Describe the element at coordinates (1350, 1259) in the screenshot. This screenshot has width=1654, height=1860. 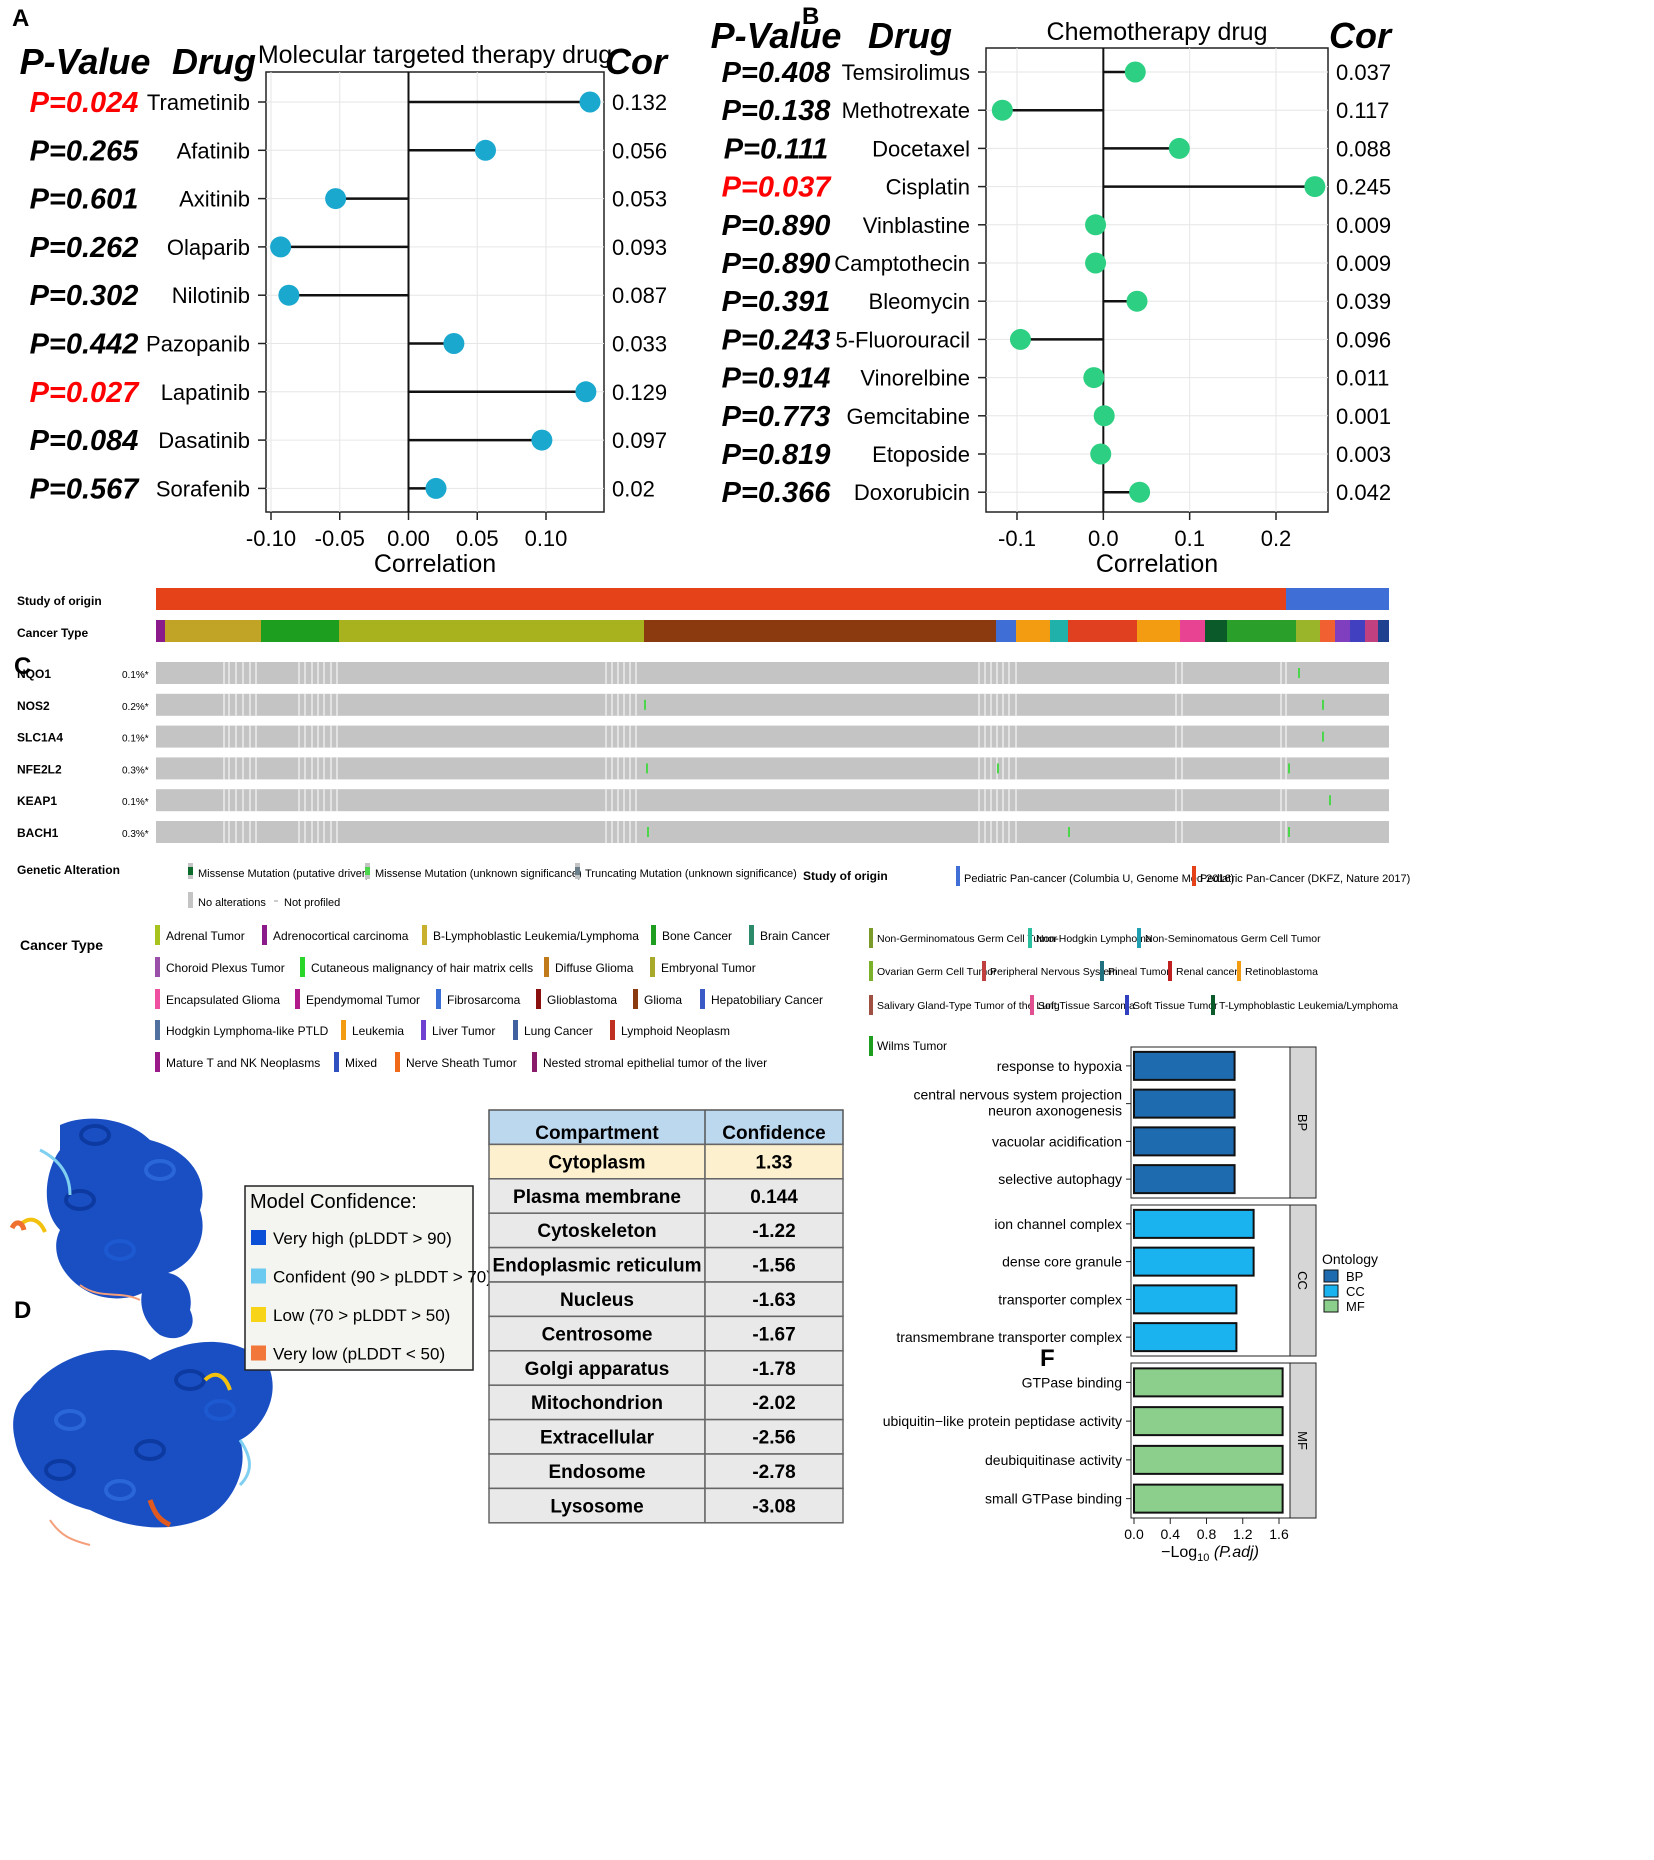
I see `legend-title: Ontology` at that location.